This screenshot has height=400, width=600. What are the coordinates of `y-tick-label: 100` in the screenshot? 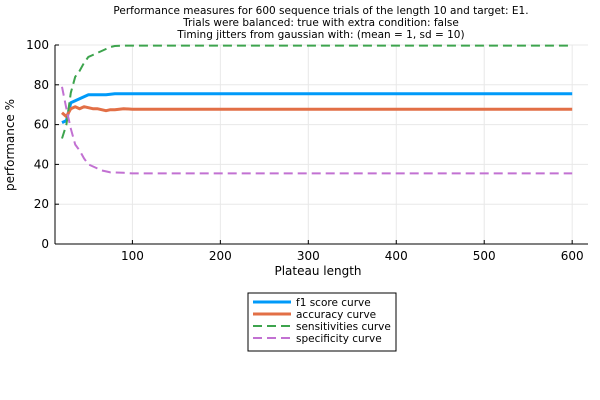 It's located at (37, 45).